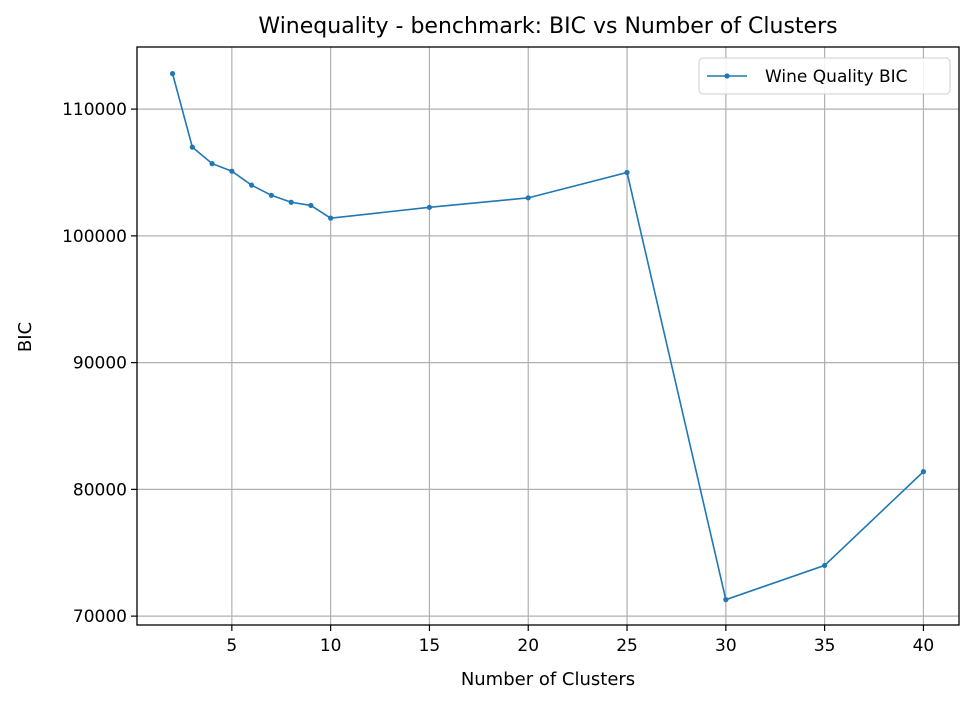 This screenshot has height=704, width=977. I want to click on y-tick-label: 90000, so click(100, 364).